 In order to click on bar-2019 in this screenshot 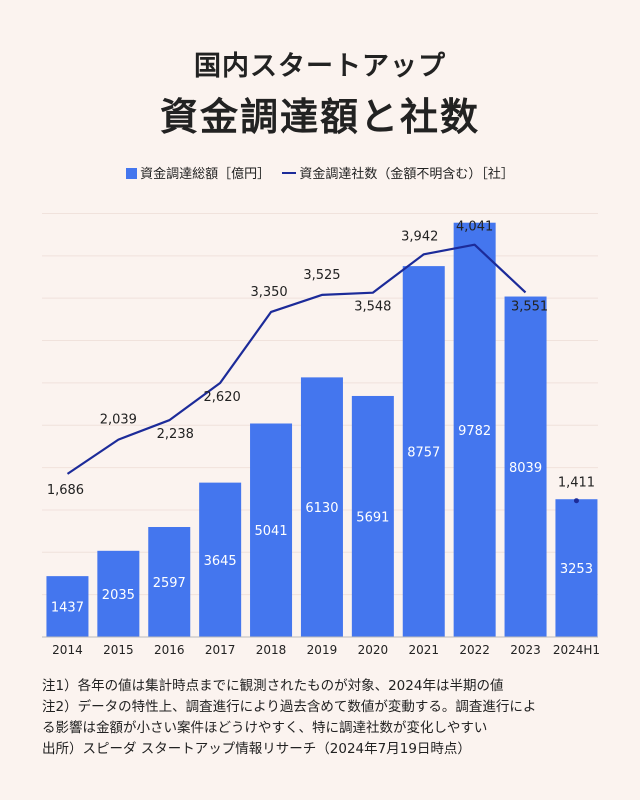, I will do `click(321, 507)`.